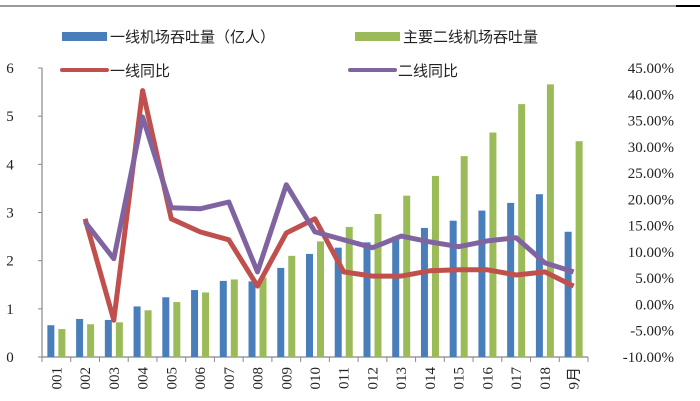 The height and width of the screenshot is (401, 700). I want to click on left-tick-label: 2, so click(10, 262).